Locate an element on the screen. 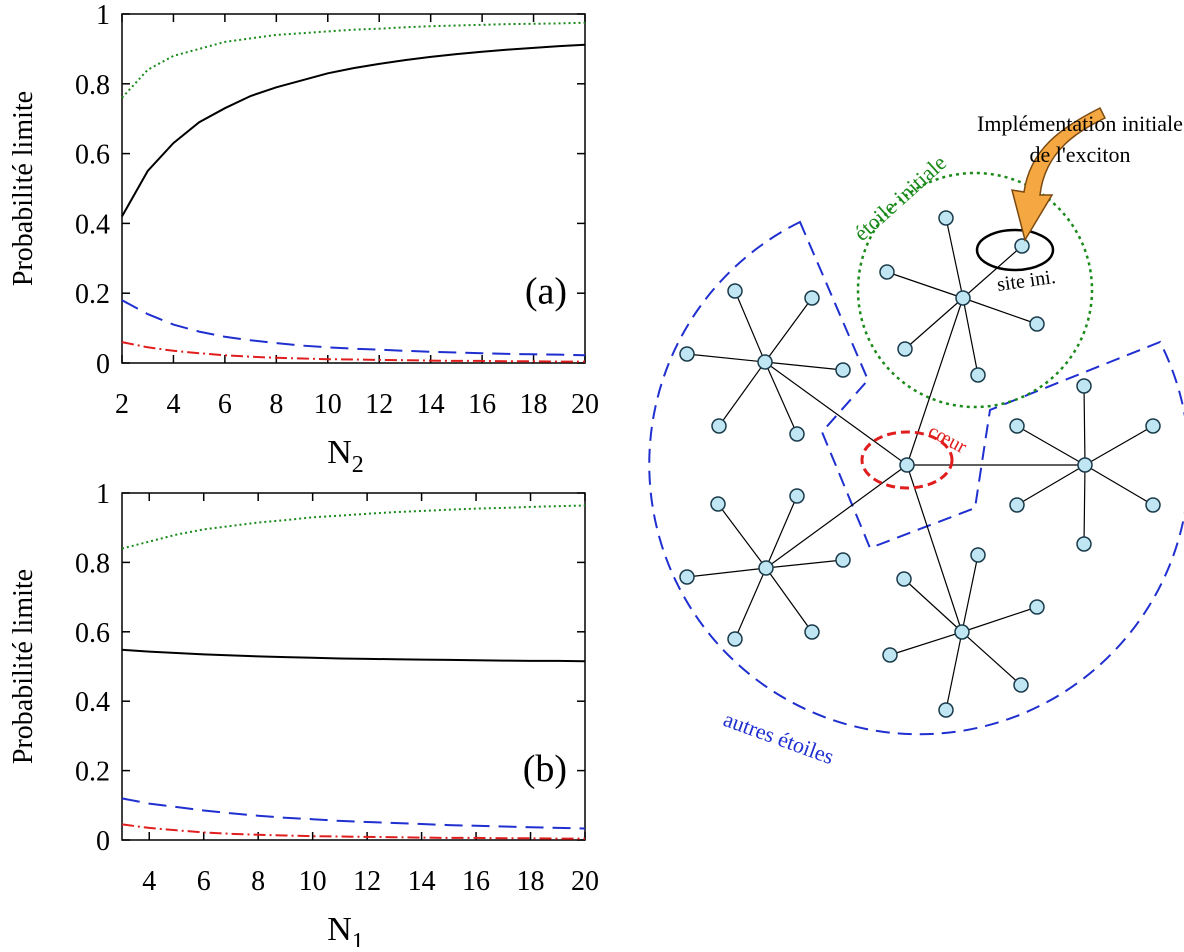 The height and width of the screenshot is (952, 1184). initial-star-outline is located at coordinates (975, 290).